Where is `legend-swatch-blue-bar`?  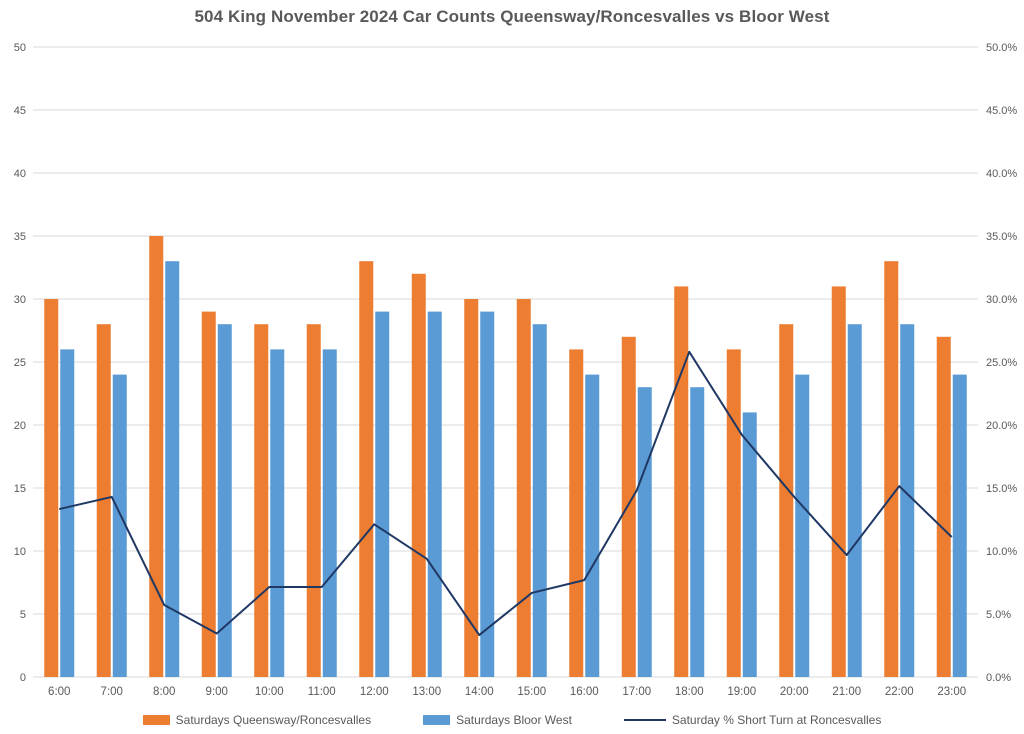 legend-swatch-blue-bar is located at coordinates (437, 720).